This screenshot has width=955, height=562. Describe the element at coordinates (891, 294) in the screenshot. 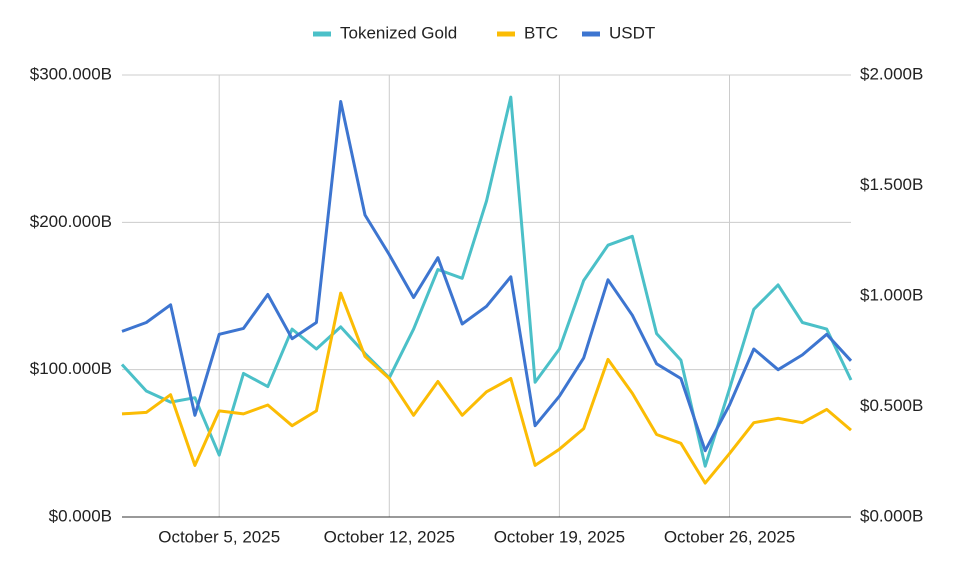

I see `y2-tick-label: $1.000B` at that location.